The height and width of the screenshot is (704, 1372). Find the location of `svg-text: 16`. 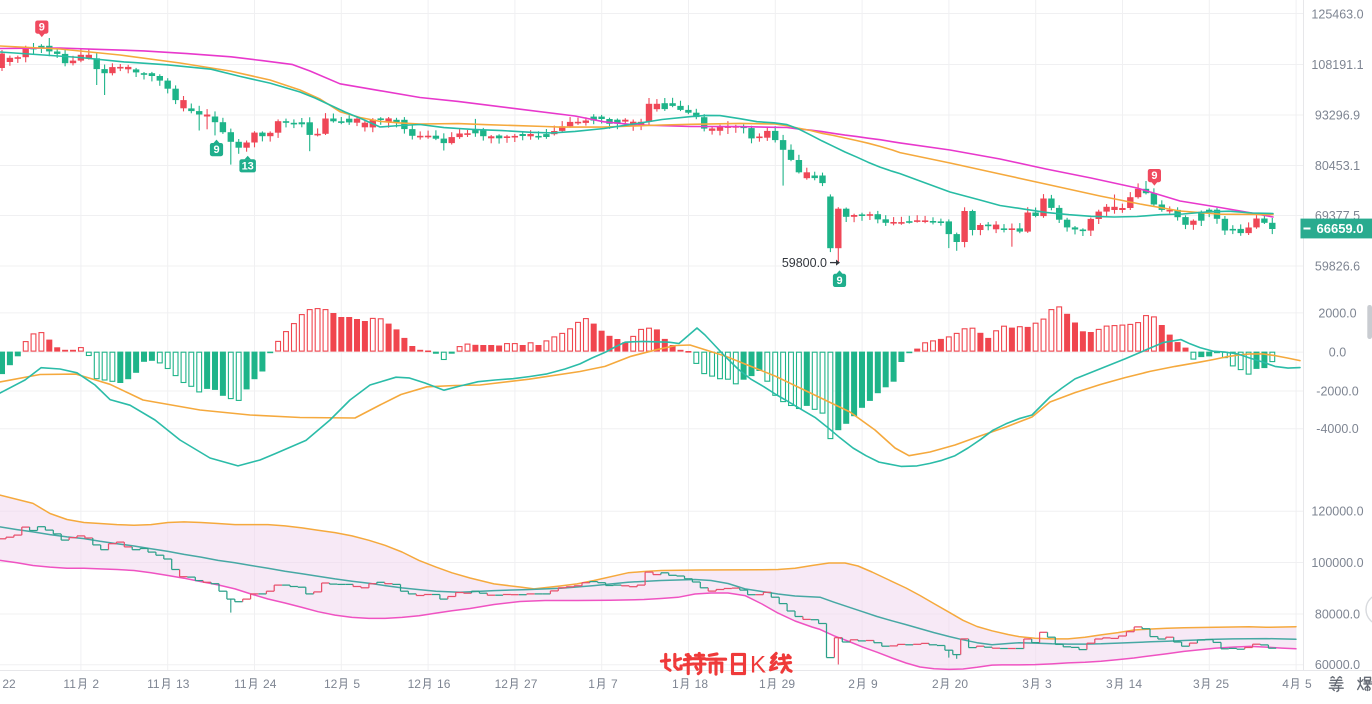

svg-text: 16 is located at coordinates (444, 684).